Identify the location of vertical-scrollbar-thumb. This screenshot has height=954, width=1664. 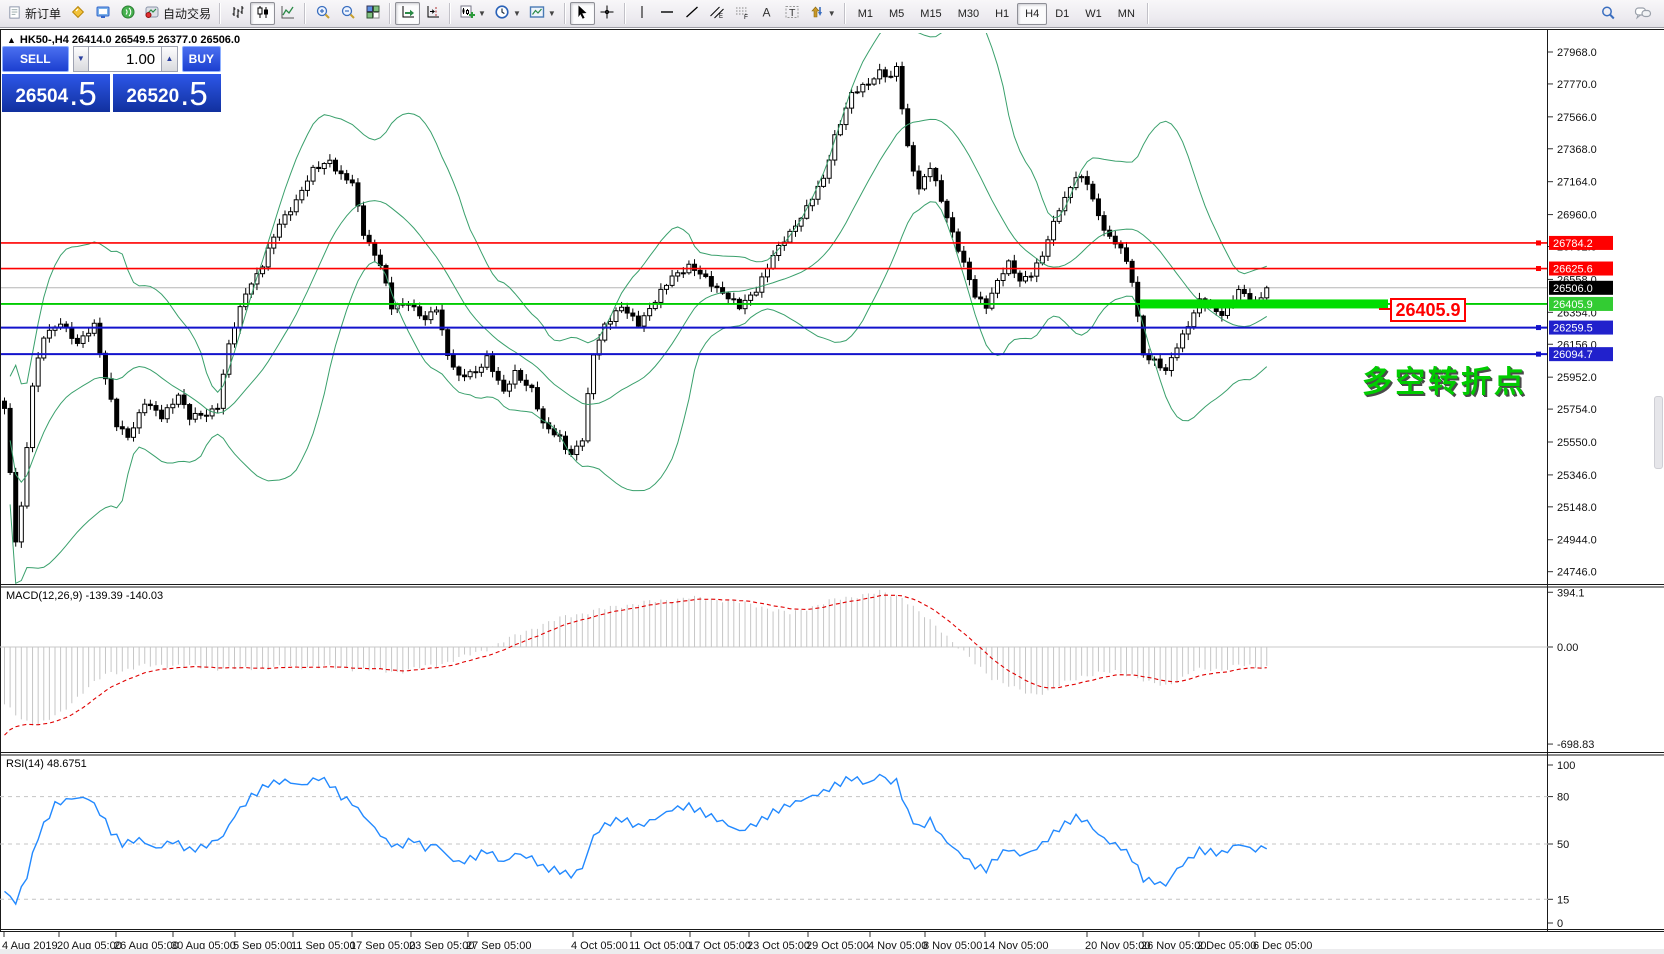
(1658, 432).